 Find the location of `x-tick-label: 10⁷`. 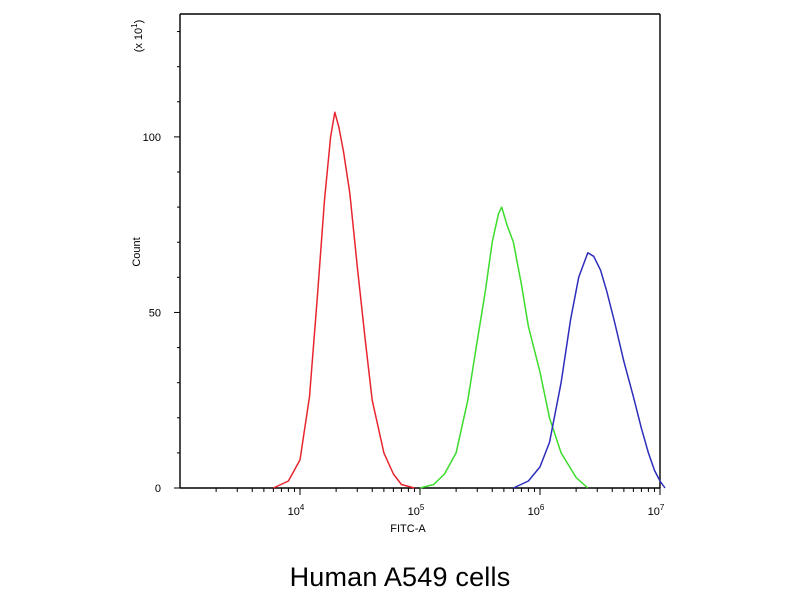

x-tick-label: 10⁷ is located at coordinates (656, 510).